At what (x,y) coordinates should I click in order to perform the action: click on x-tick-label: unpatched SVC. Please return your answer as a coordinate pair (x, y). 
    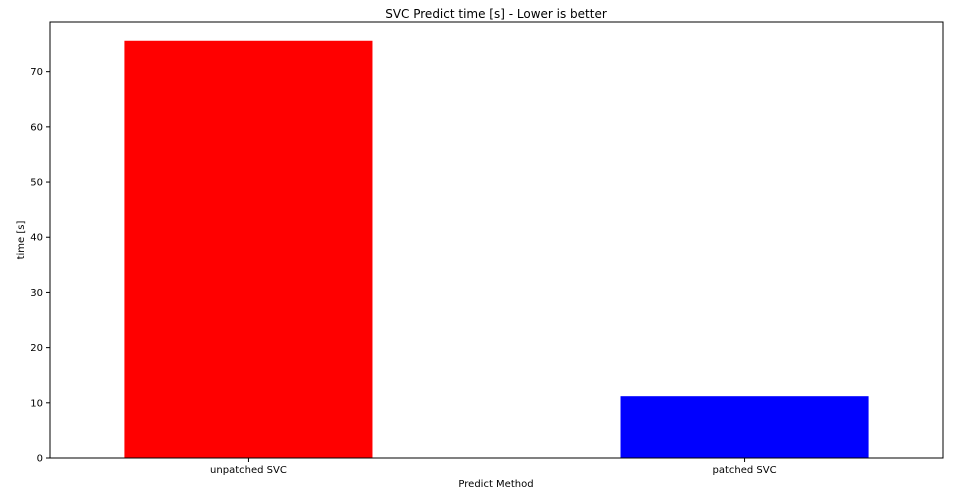
    Looking at the image, I should click on (248, 470).